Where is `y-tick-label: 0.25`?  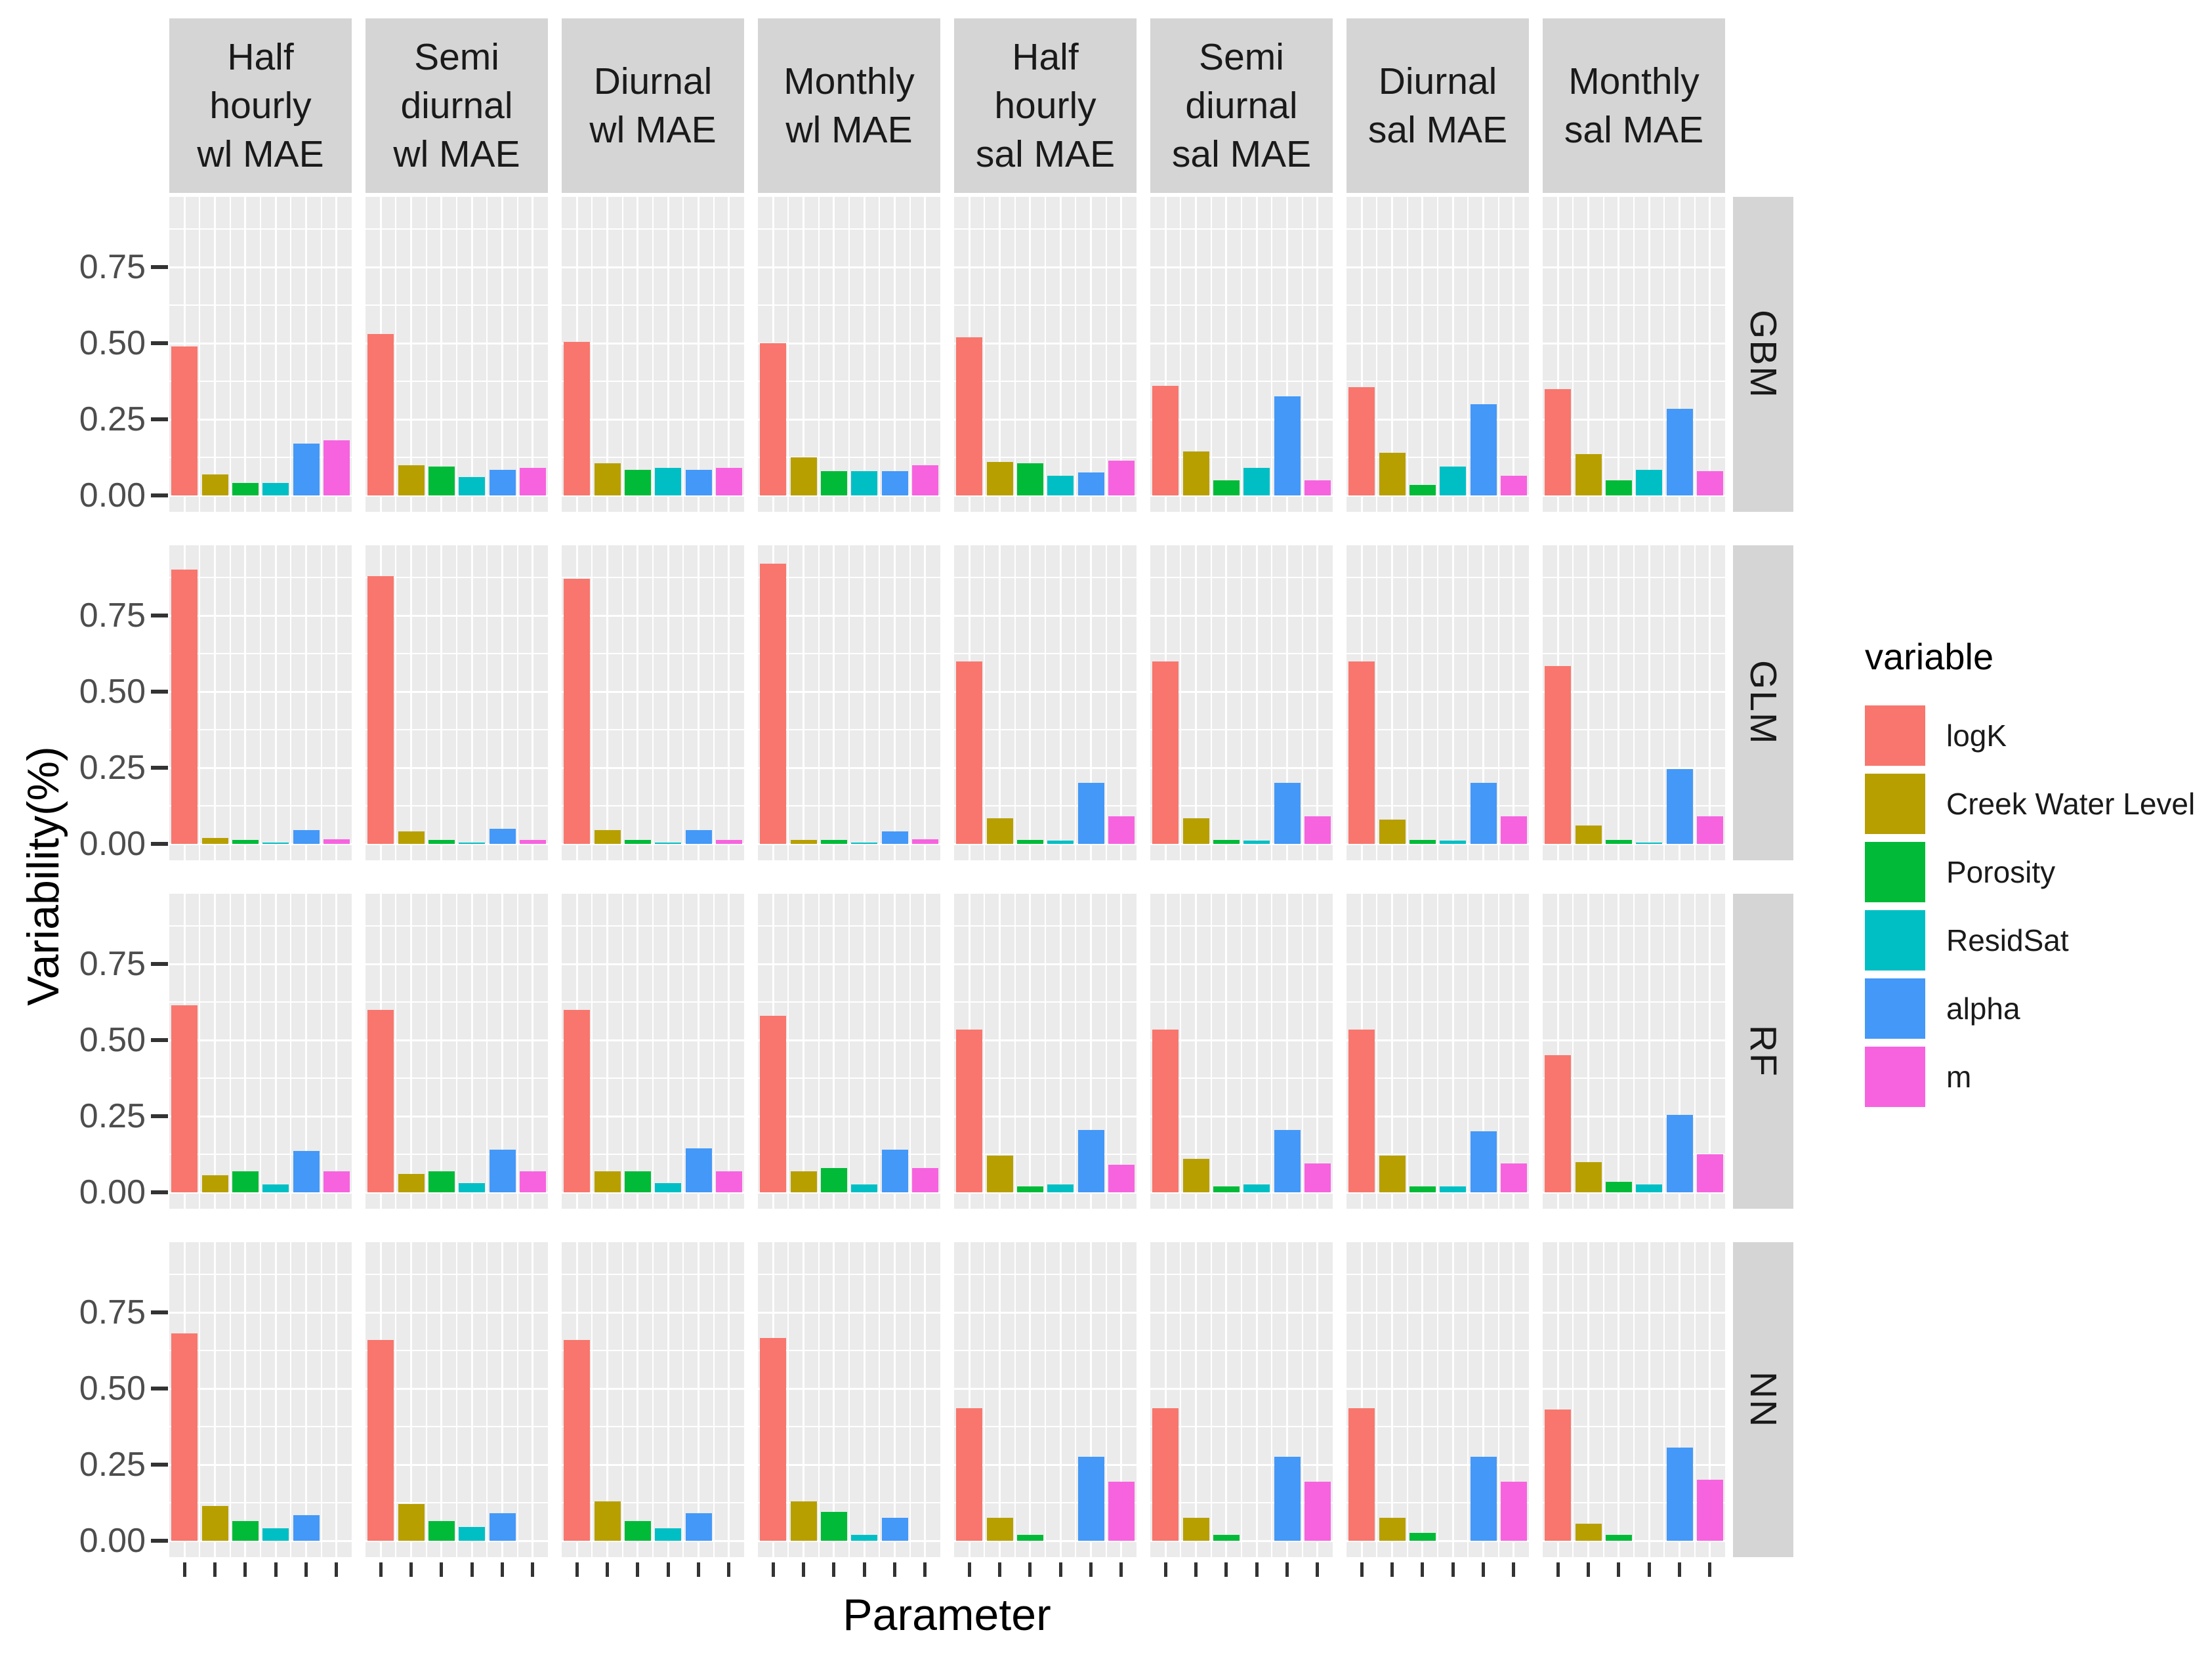 y-tick-label: 0.25 is located at coordinates (112, 1116).